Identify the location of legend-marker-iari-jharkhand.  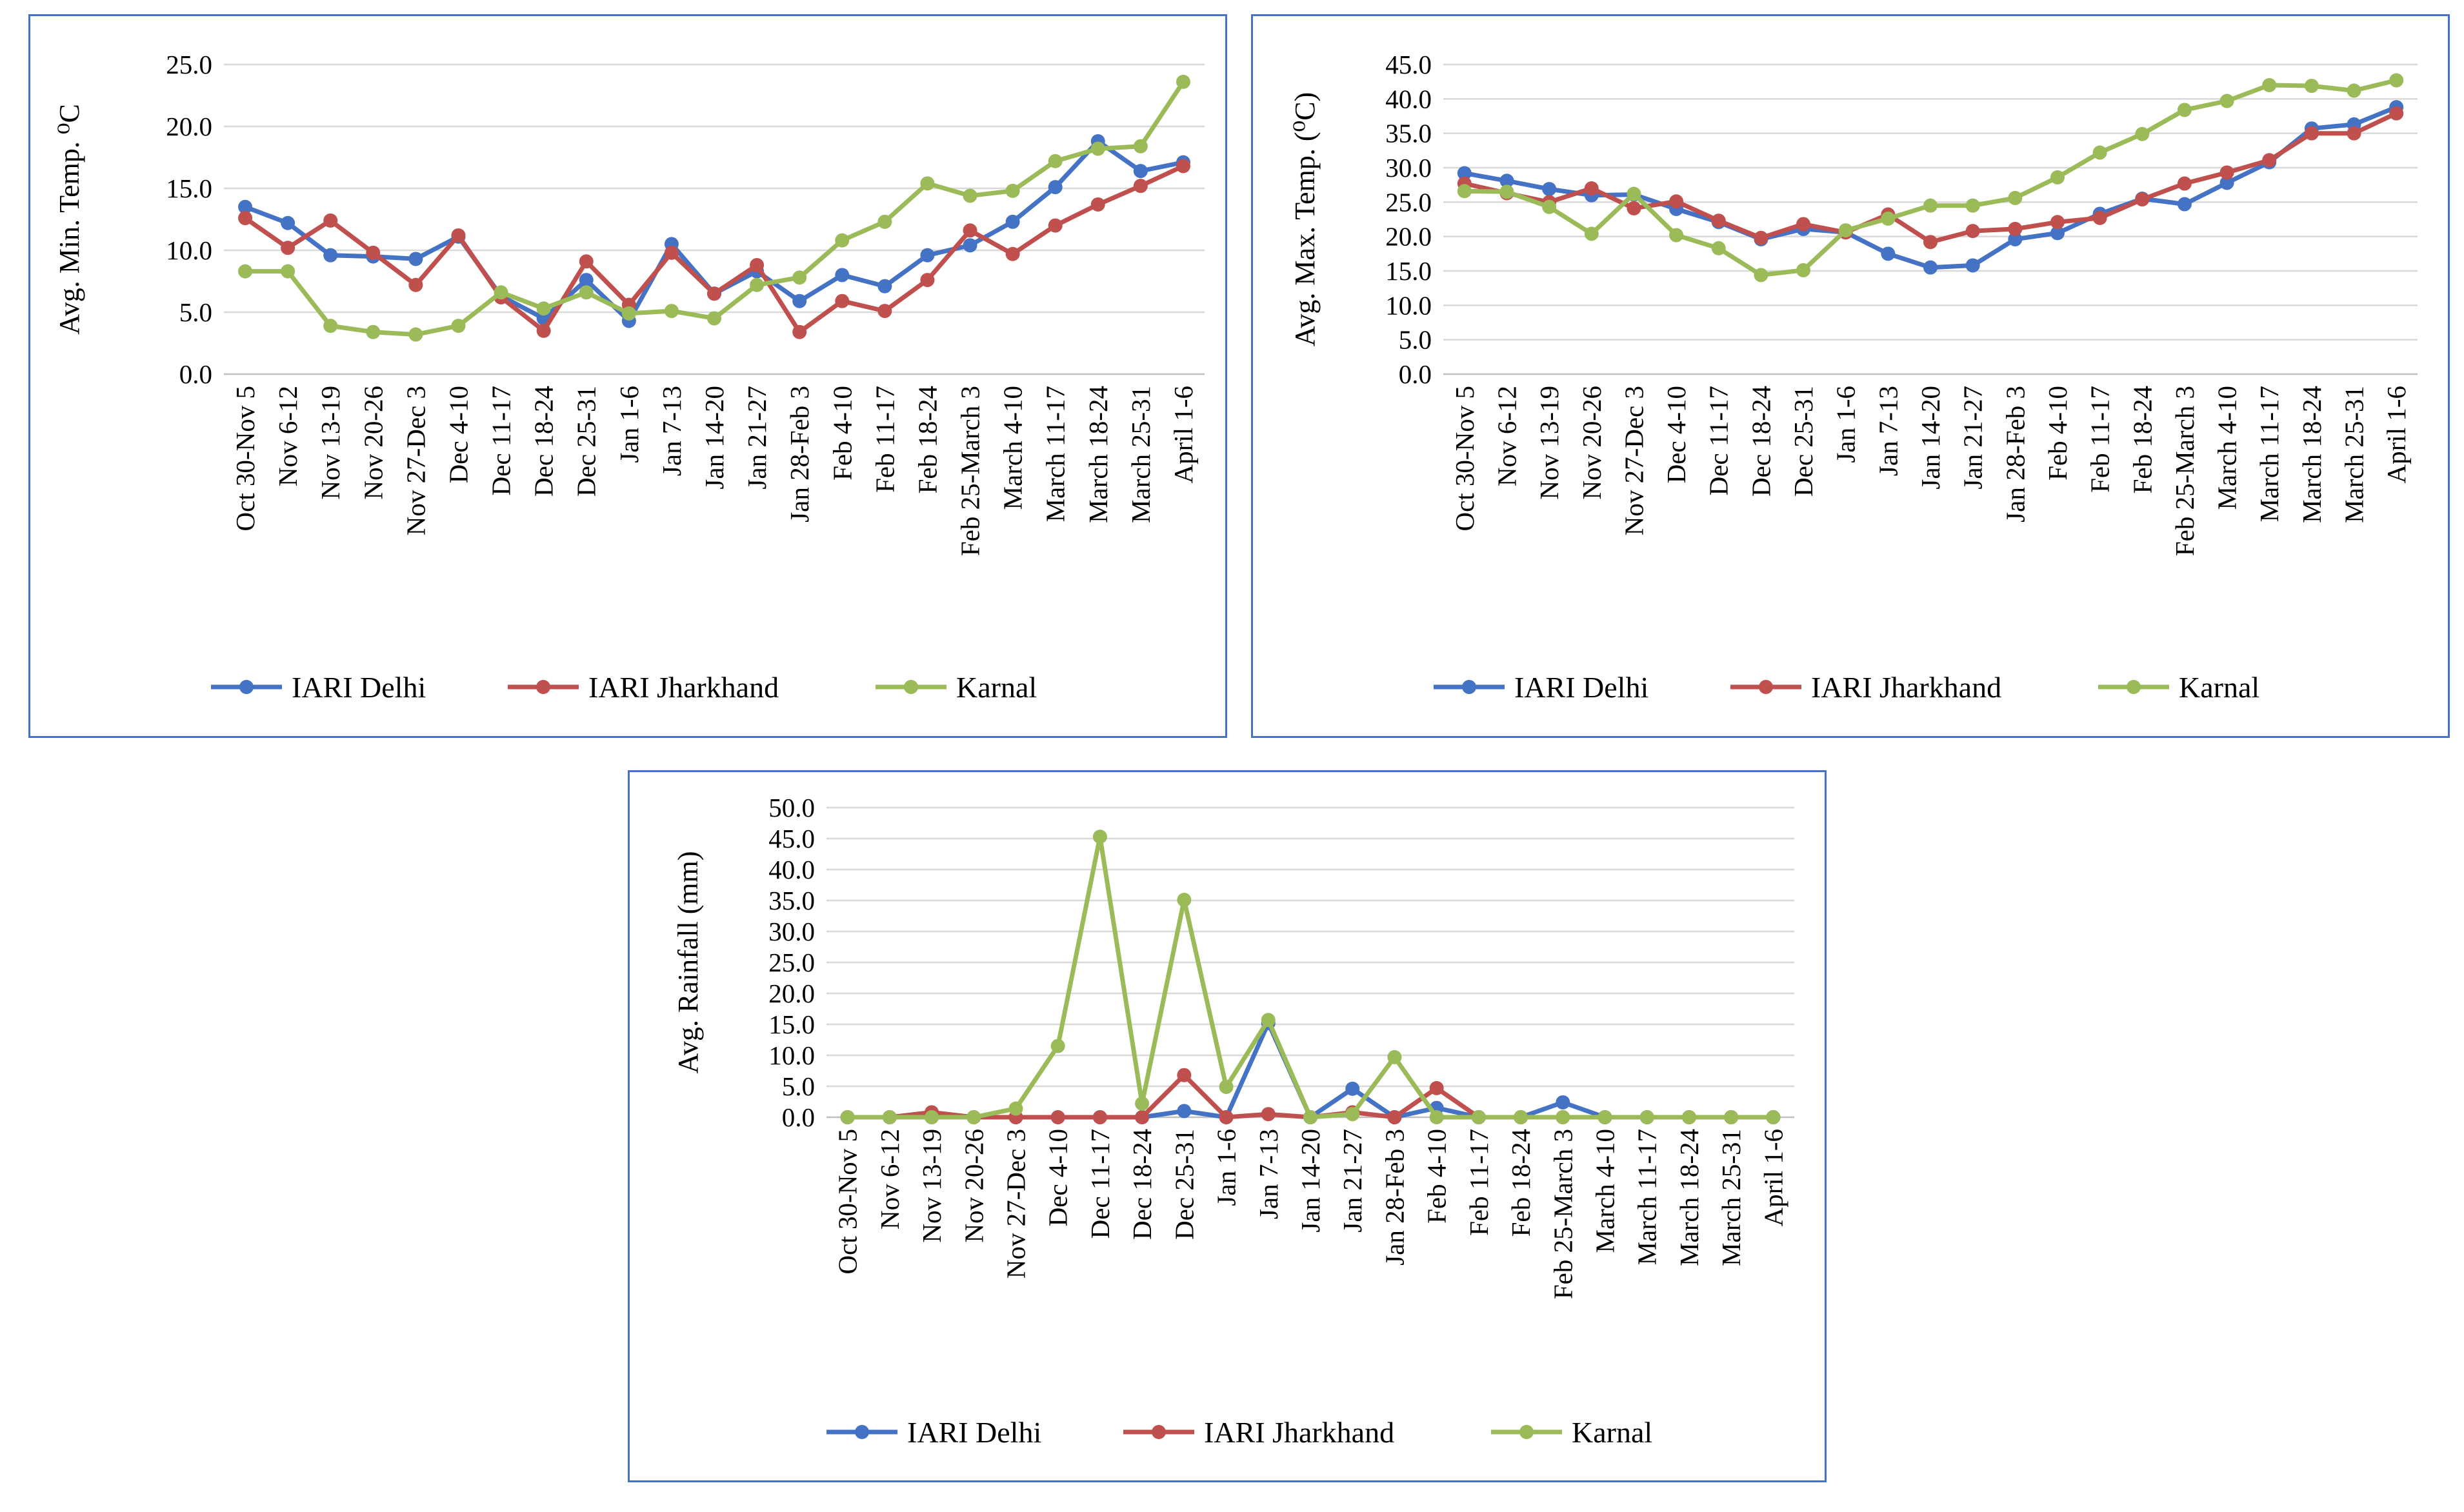
(1159, 1432).